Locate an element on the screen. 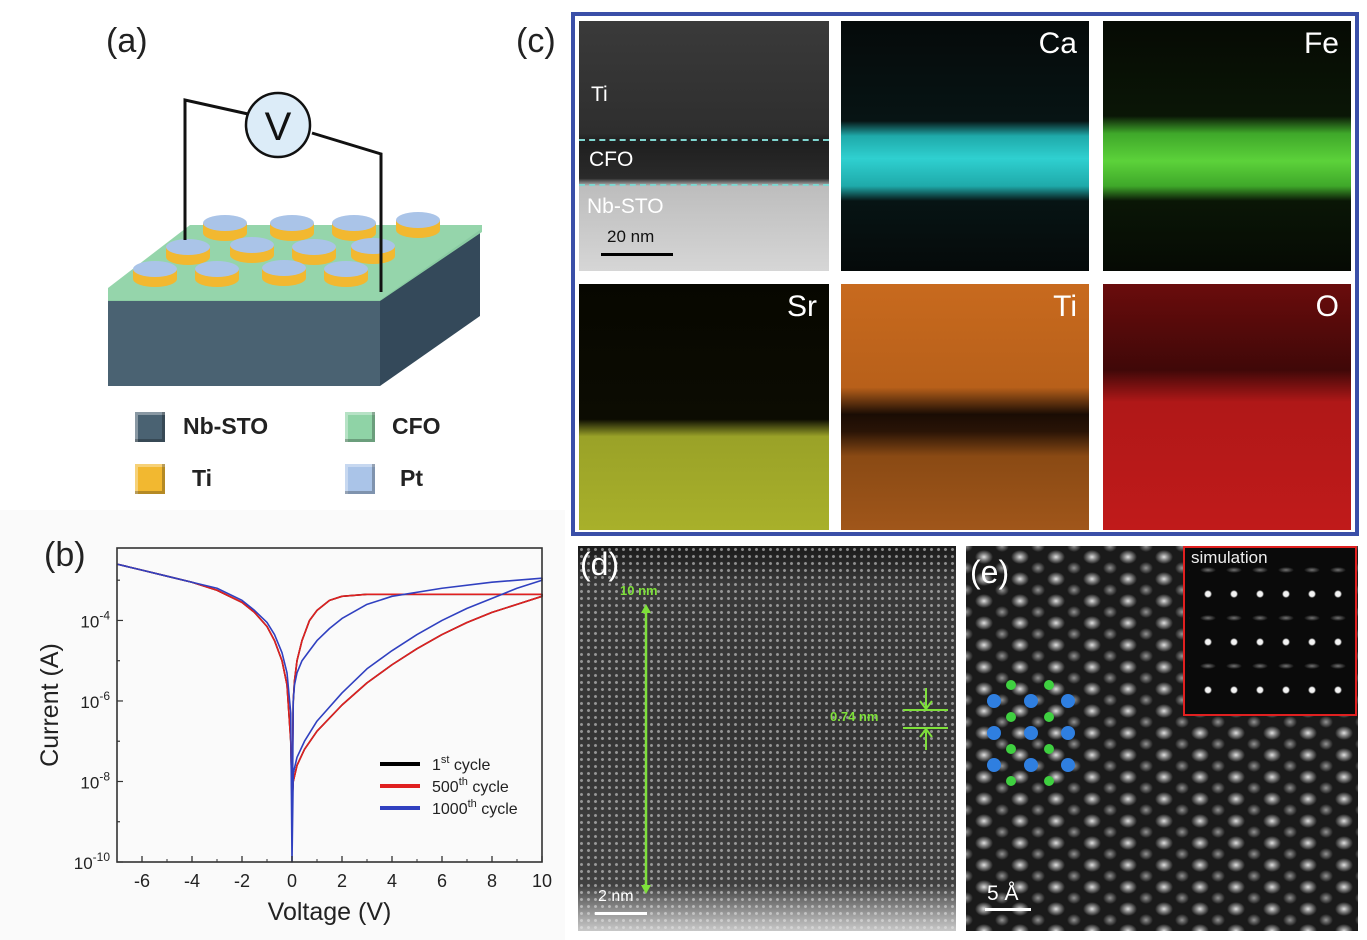  interface-line-bottom is located at coordinates (704, 185).